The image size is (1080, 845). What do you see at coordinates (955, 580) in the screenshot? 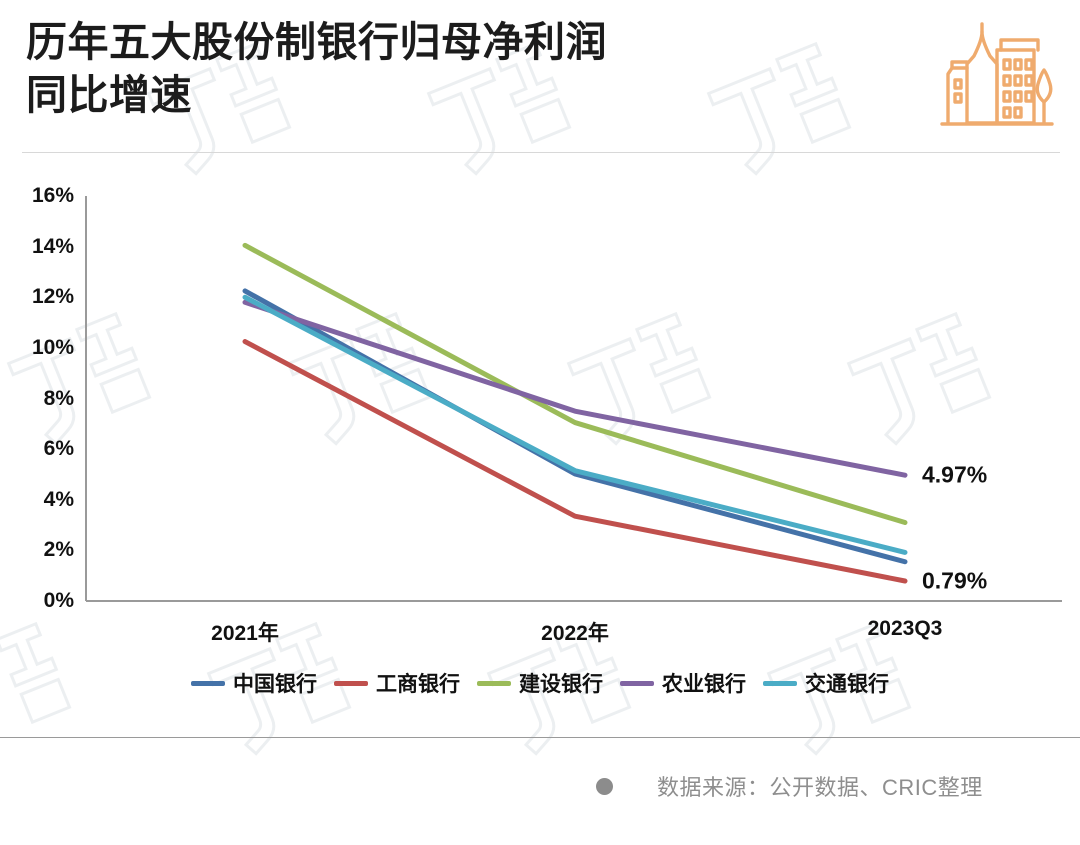
I see `data-label-工商银行: 0.79%` at bounding box center [955, 580].